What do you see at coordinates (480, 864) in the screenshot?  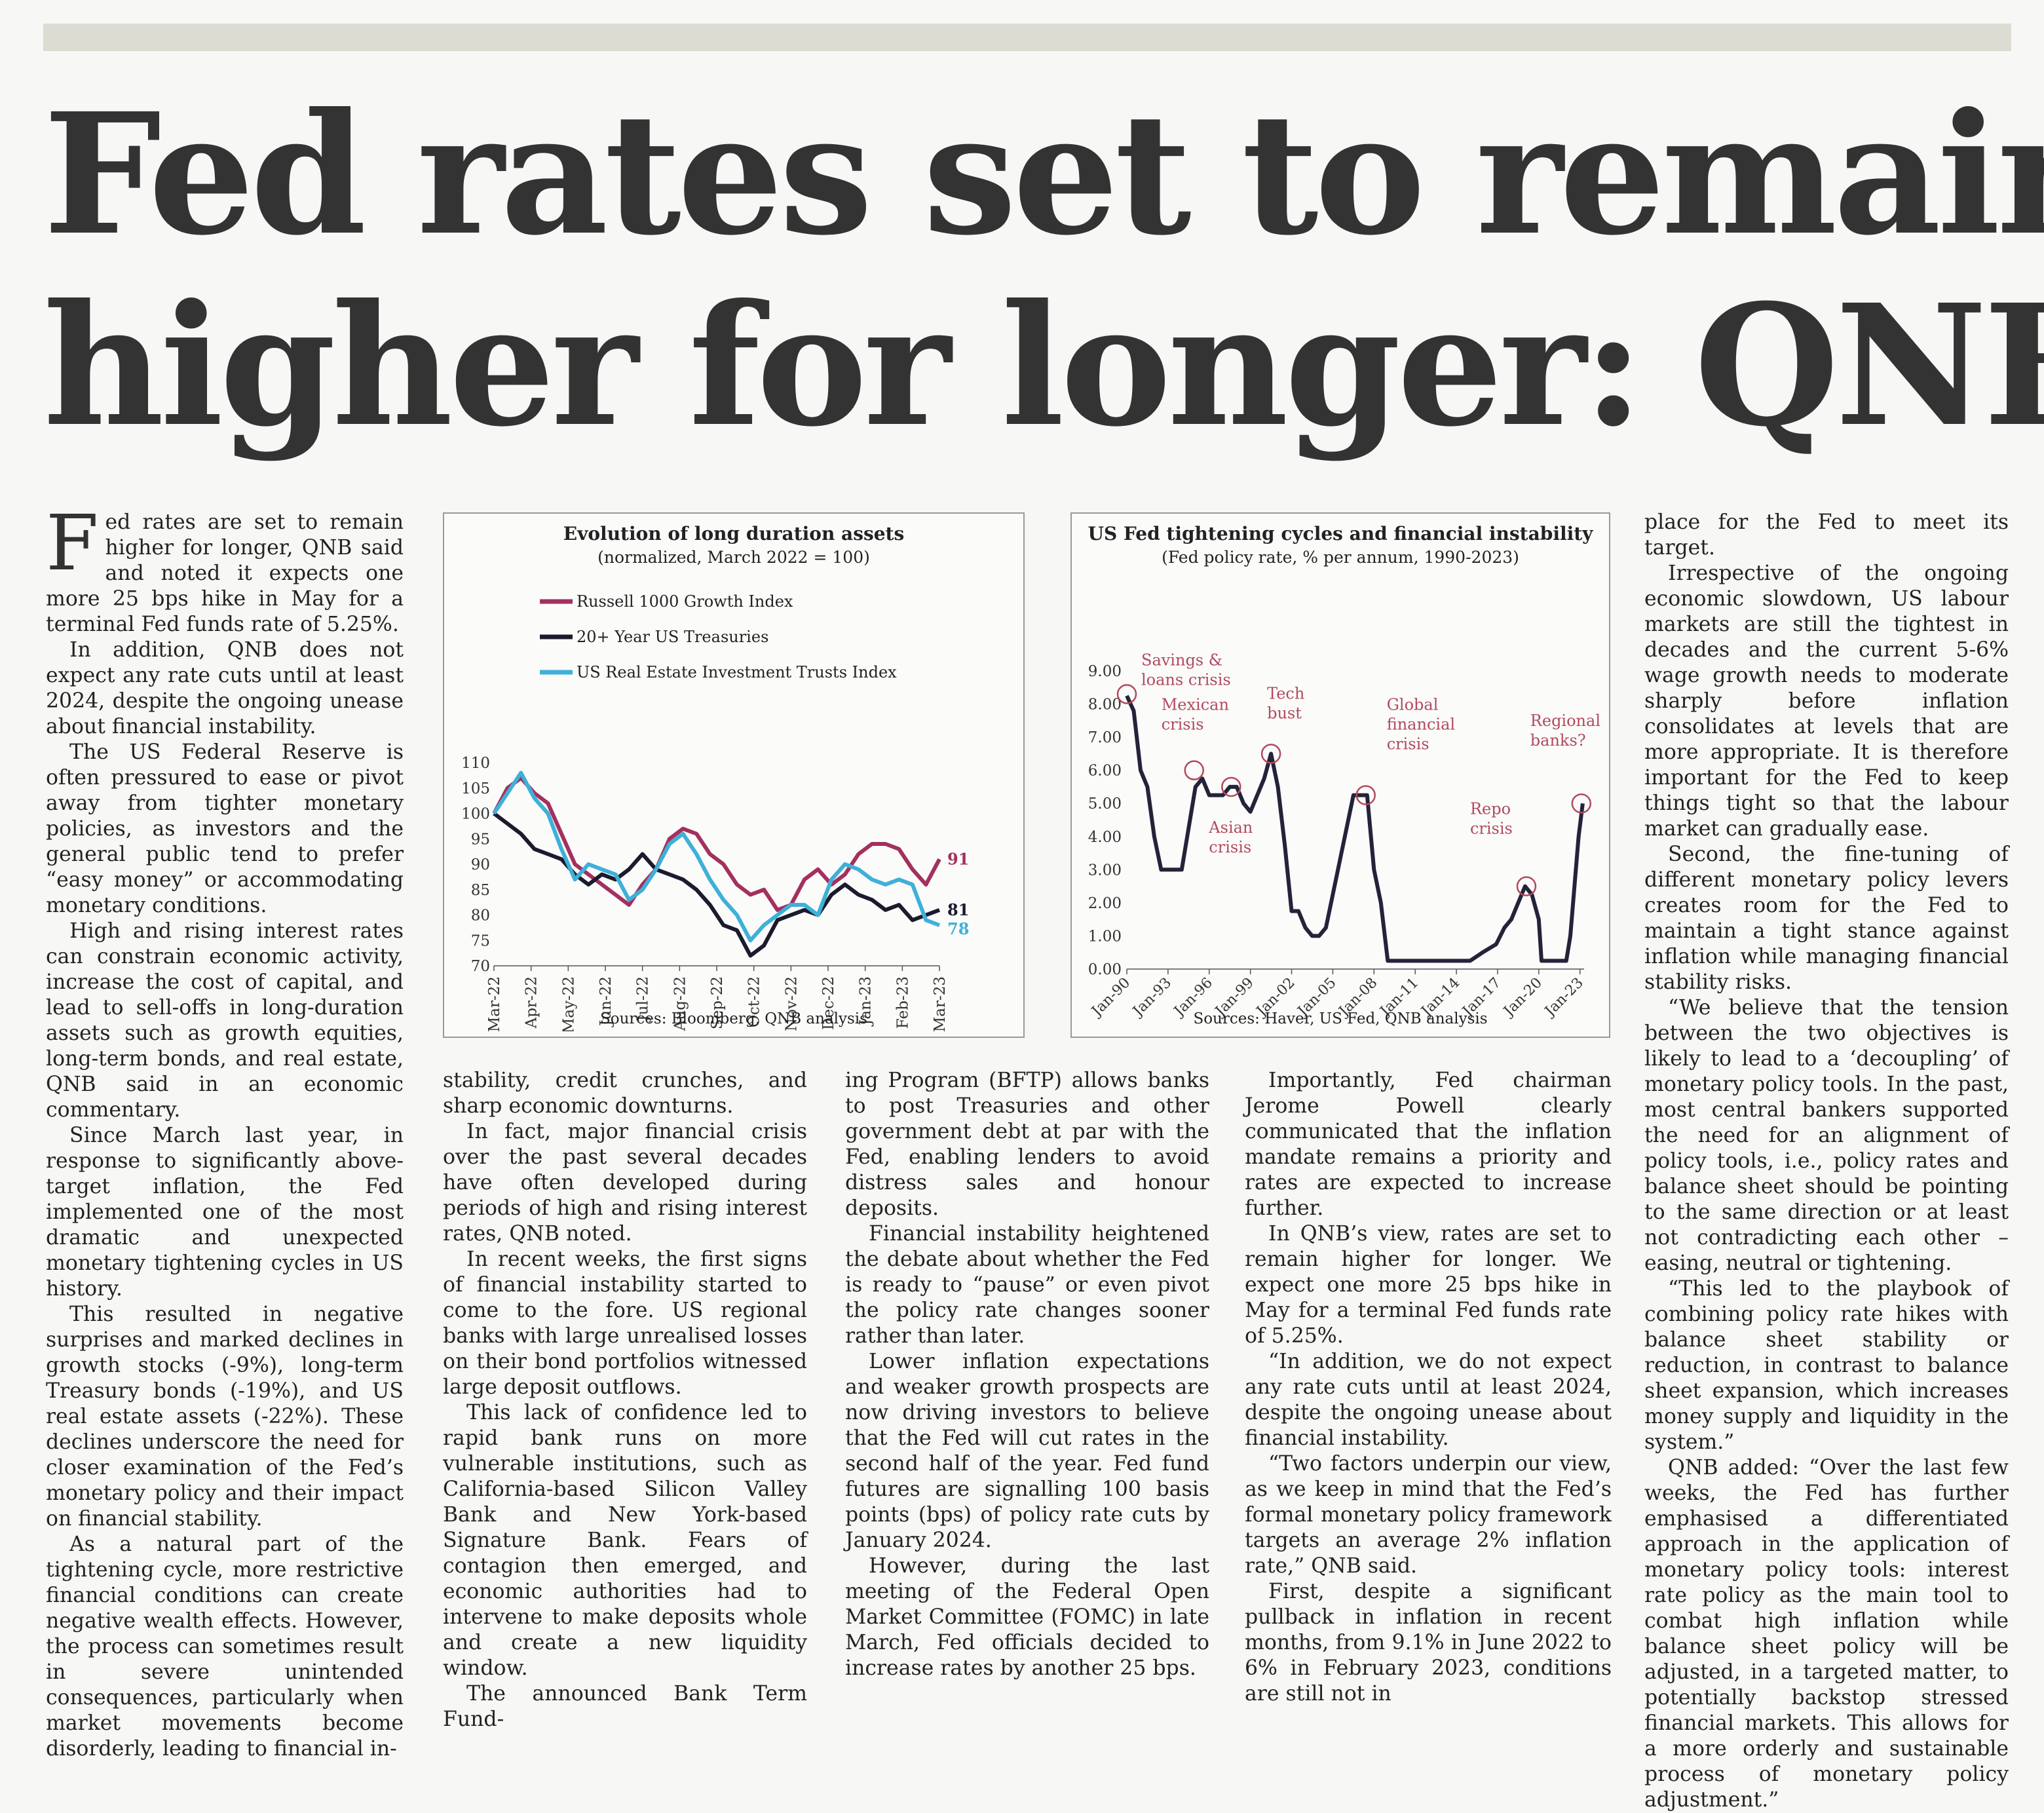 I see `y-tick-label: 90` at bounding box center [480, 864].